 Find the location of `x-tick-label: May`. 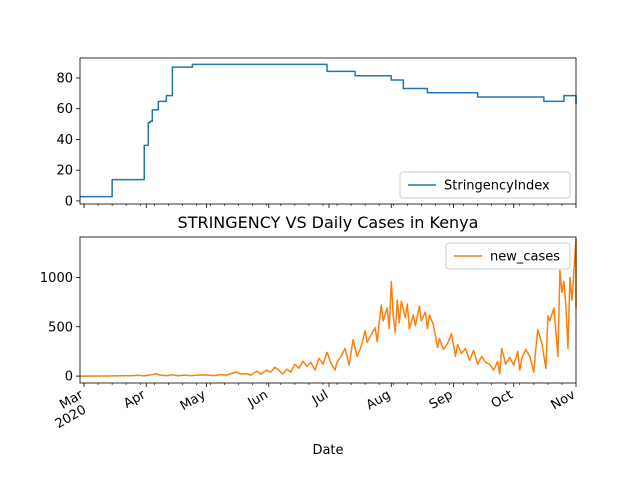

x-tick-label: May is located at coordinates (193, 400).